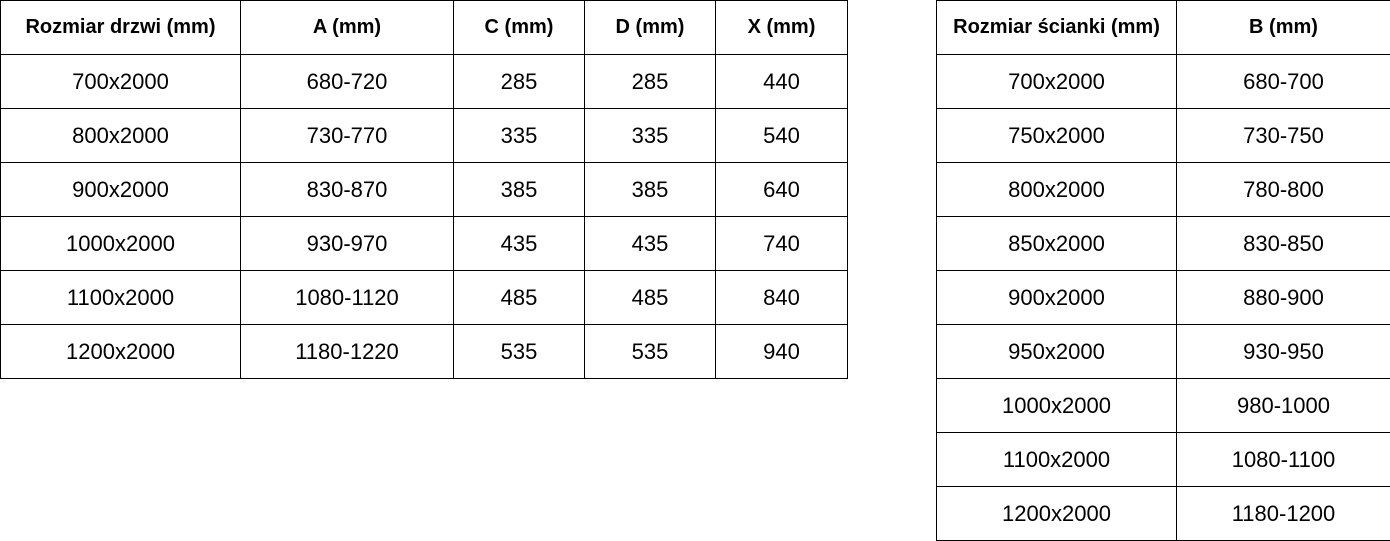  I want to click on table-row: 750x2000 730-750, so click(1163, 135).